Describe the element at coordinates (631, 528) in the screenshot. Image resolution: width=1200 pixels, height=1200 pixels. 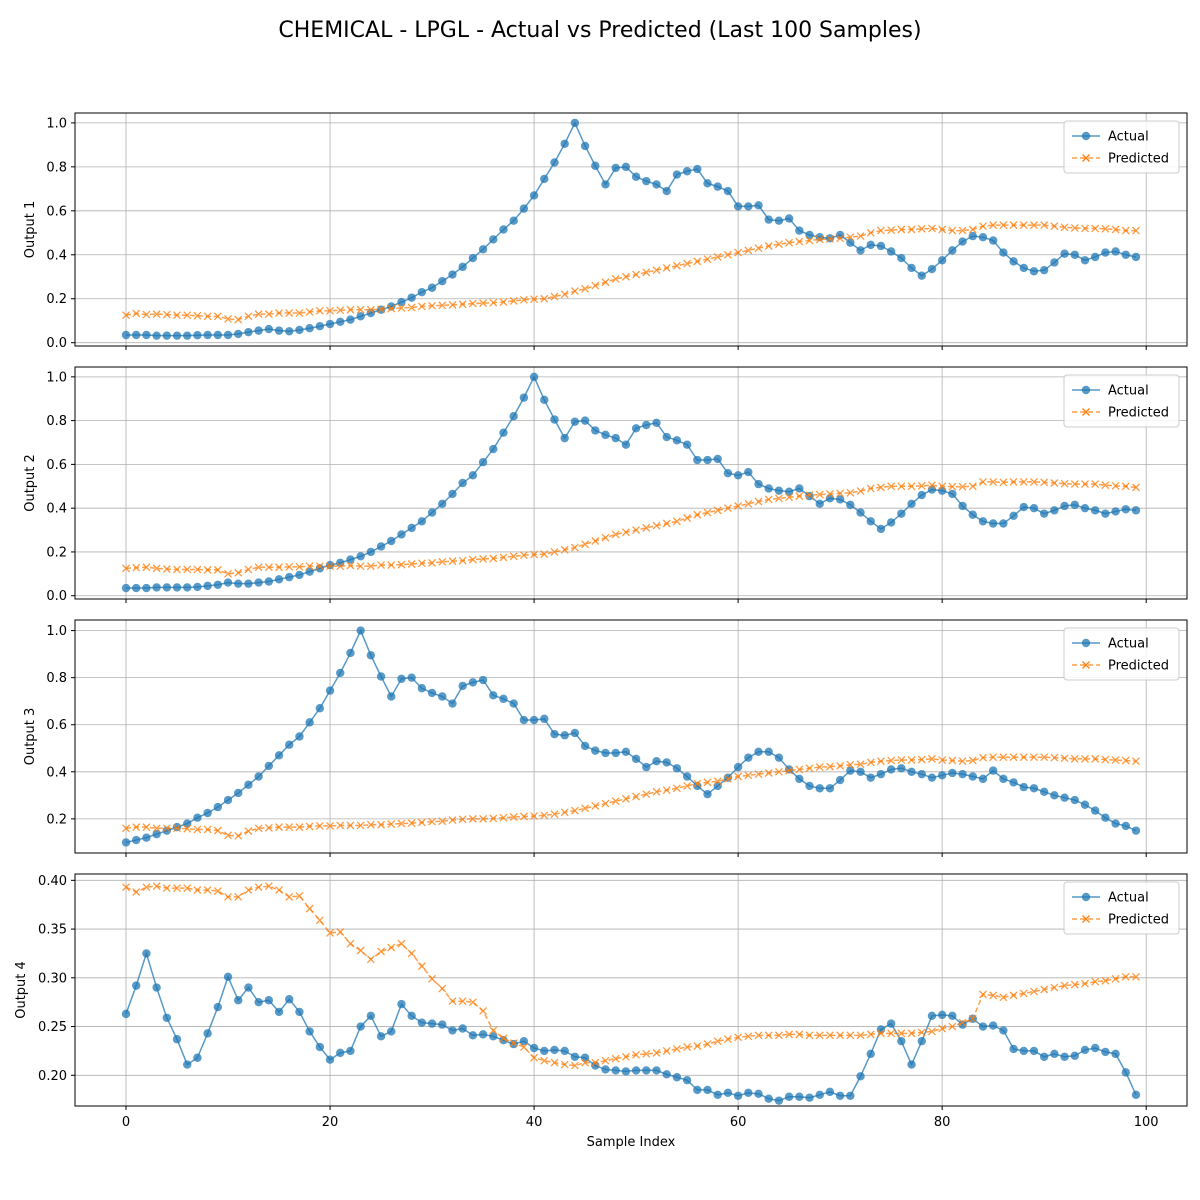
I see `predicted-series-line` at that location.